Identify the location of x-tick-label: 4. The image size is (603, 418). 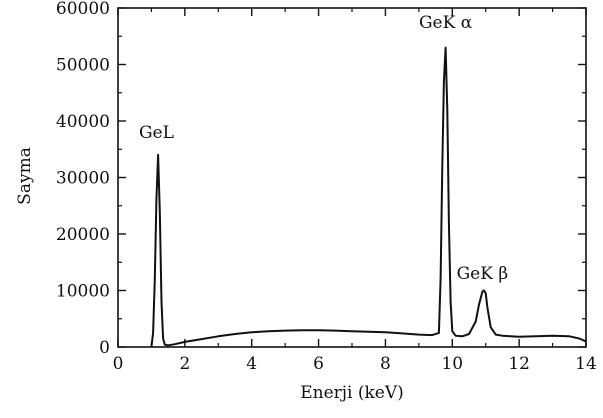
(251, 364).